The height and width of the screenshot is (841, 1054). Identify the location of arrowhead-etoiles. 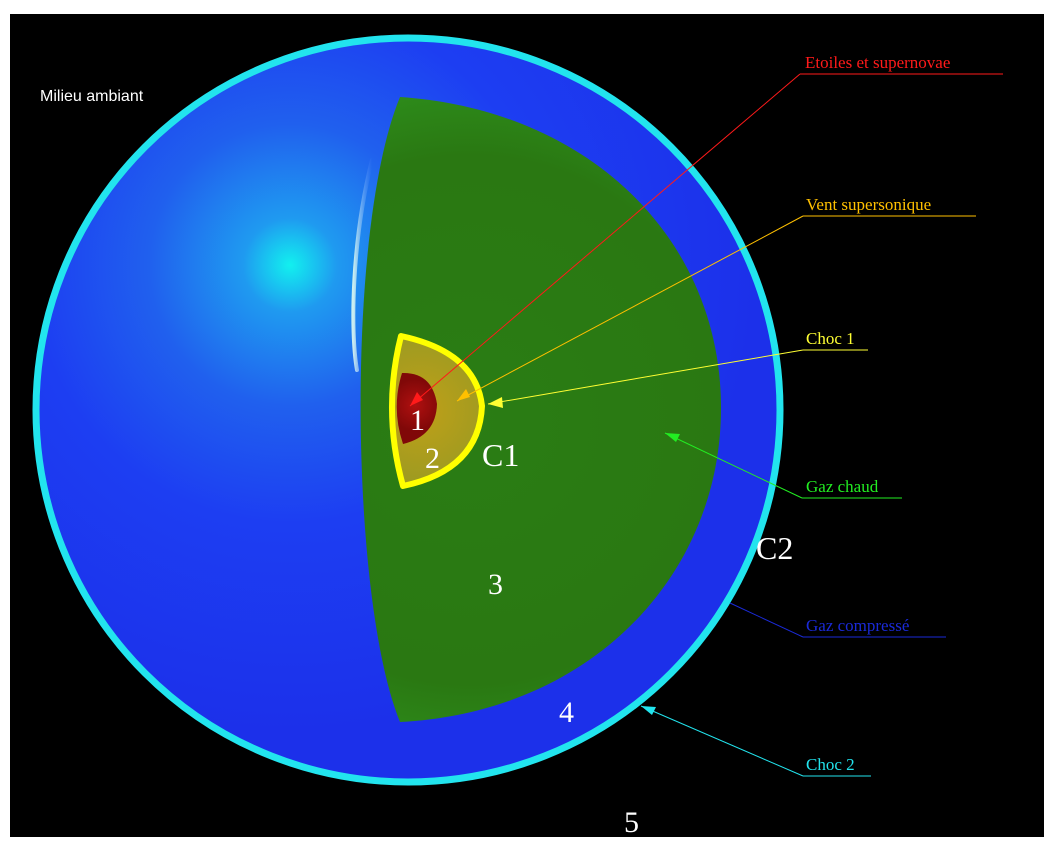
(416, 399).